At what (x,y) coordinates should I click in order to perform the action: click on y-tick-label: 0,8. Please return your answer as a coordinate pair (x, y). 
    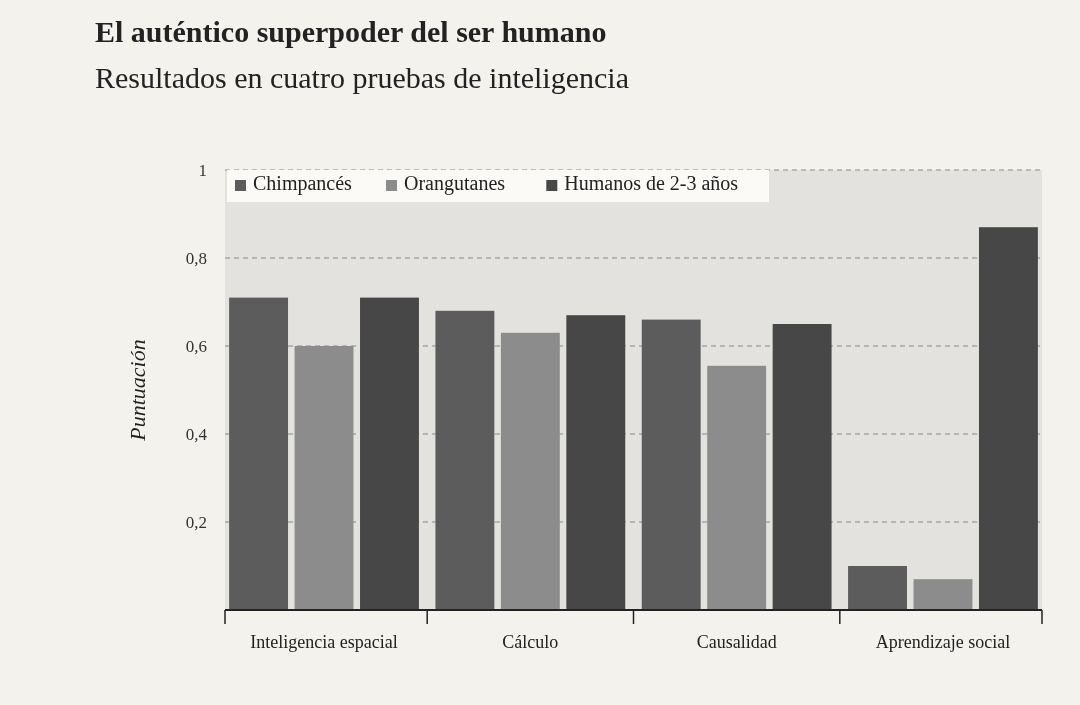
    Looking at the image, I should click on (196, 258).